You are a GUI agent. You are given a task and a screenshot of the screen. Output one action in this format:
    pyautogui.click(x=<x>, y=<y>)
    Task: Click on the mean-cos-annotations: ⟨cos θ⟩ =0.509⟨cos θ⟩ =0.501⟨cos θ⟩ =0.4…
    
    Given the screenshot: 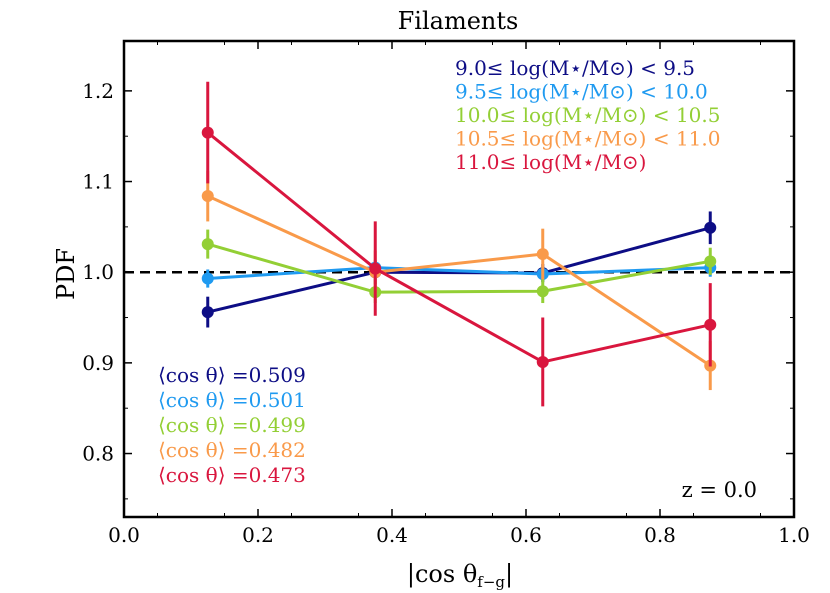 What is the action you would take?
    pyautogui.click(x=232, y=425)
    